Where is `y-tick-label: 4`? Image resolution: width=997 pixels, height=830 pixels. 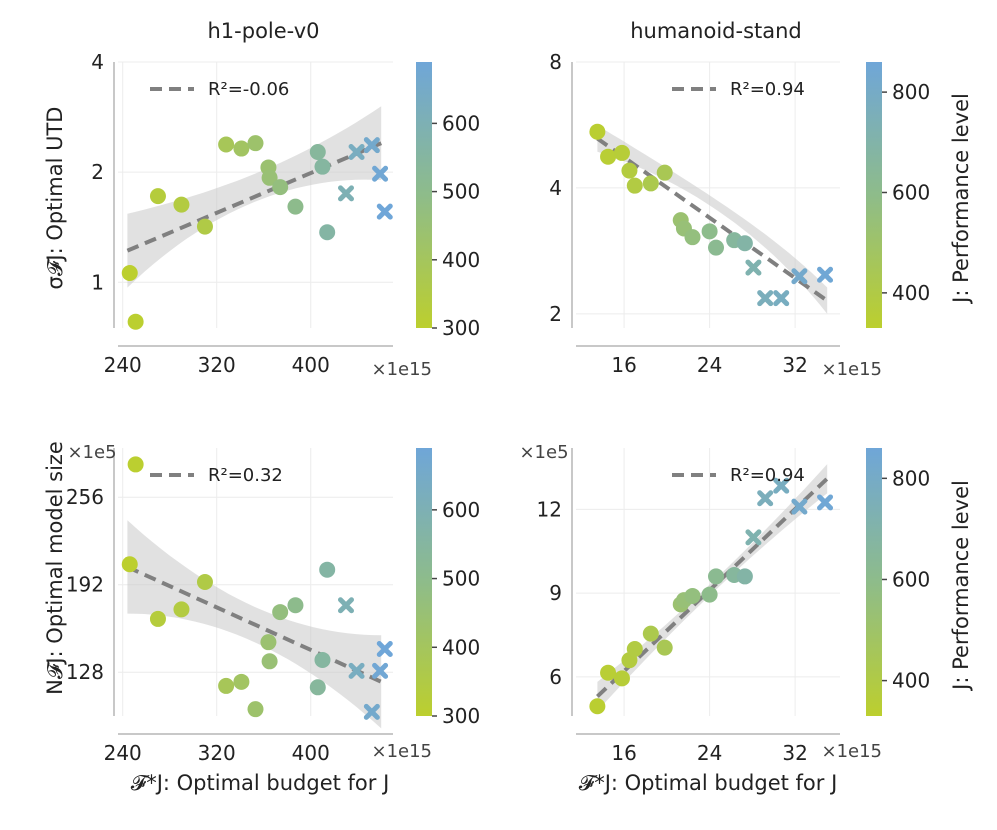
y-tick-label: 4 is located at coordinates (97, 62).